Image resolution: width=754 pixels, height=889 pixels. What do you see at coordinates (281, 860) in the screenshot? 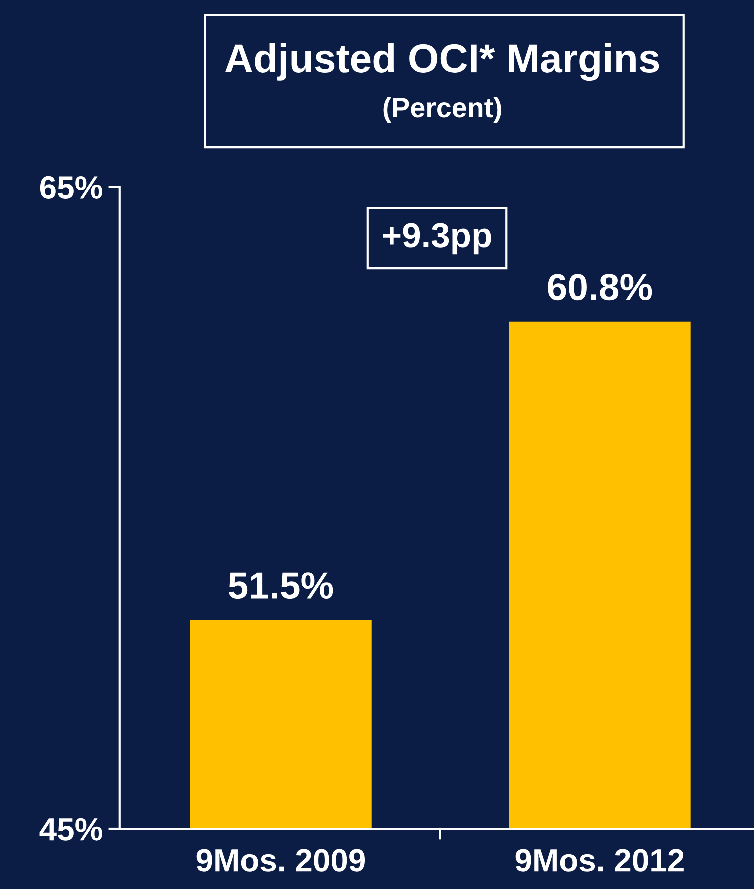
I see `x-tick-label: 9Mos. 2009` at bounding box center [281, 860].